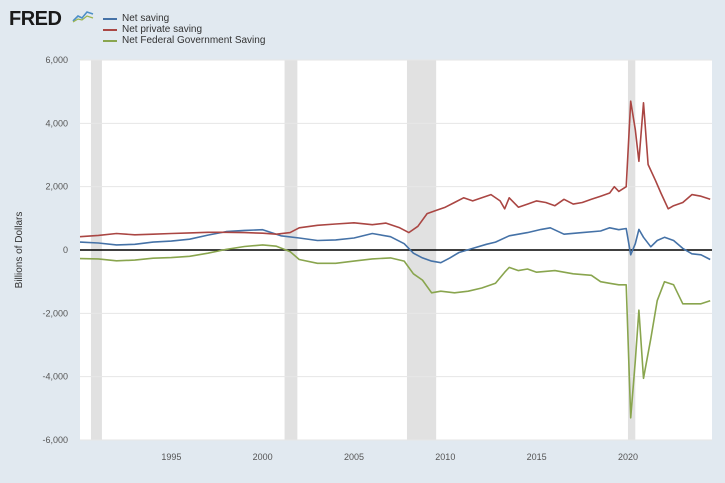  What do you see at coordinates (537, 457) in the screenshot?
I see `x-tick-label: 2015` at bounding box center [537, 457].